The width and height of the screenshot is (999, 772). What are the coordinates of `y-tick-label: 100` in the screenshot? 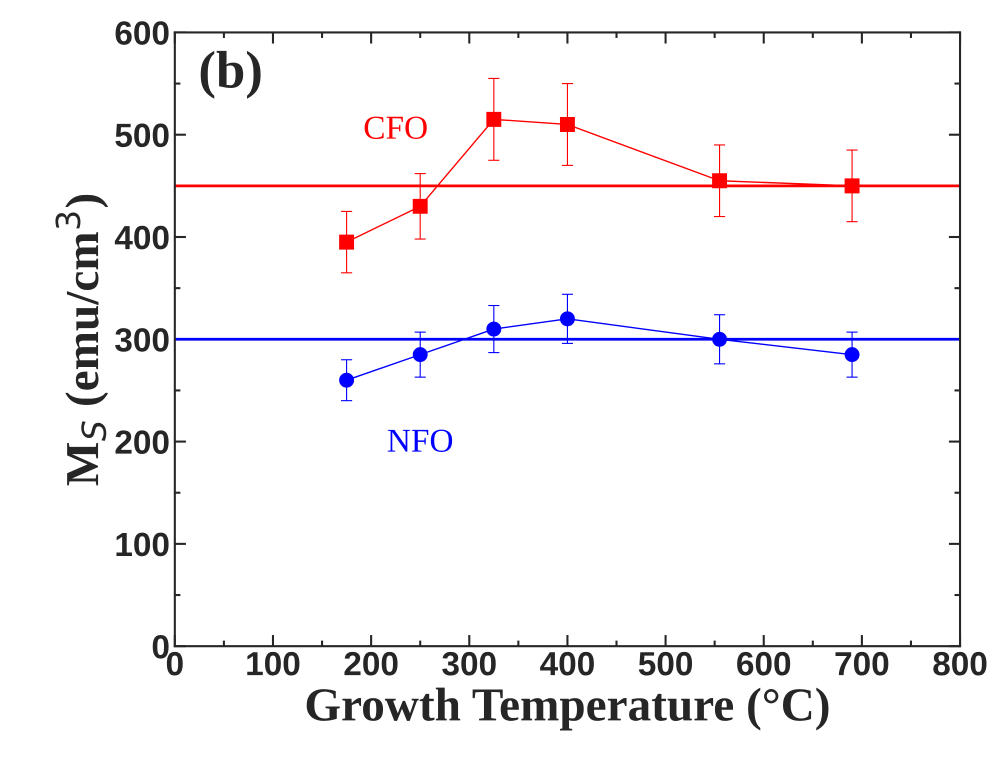 It's located at (142, 544).